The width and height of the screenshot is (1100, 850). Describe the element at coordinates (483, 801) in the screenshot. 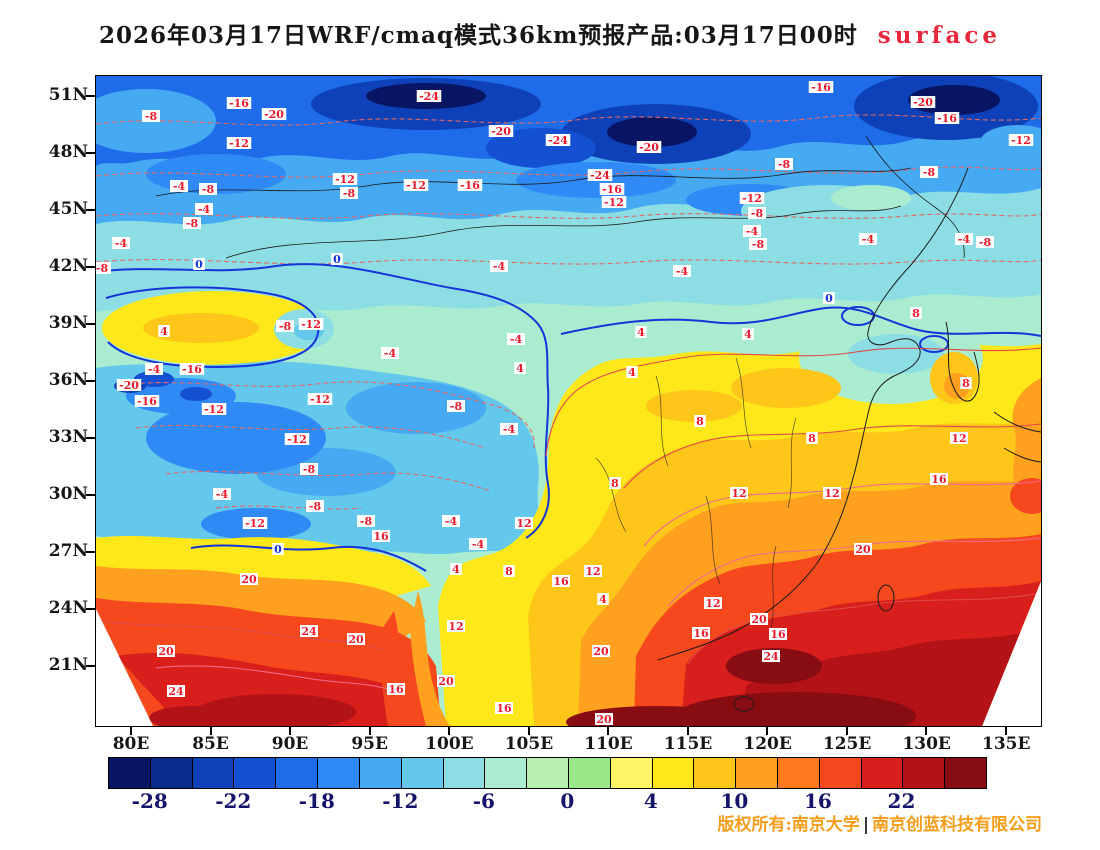

I see `colorbar-tick-label: -6` at that location.